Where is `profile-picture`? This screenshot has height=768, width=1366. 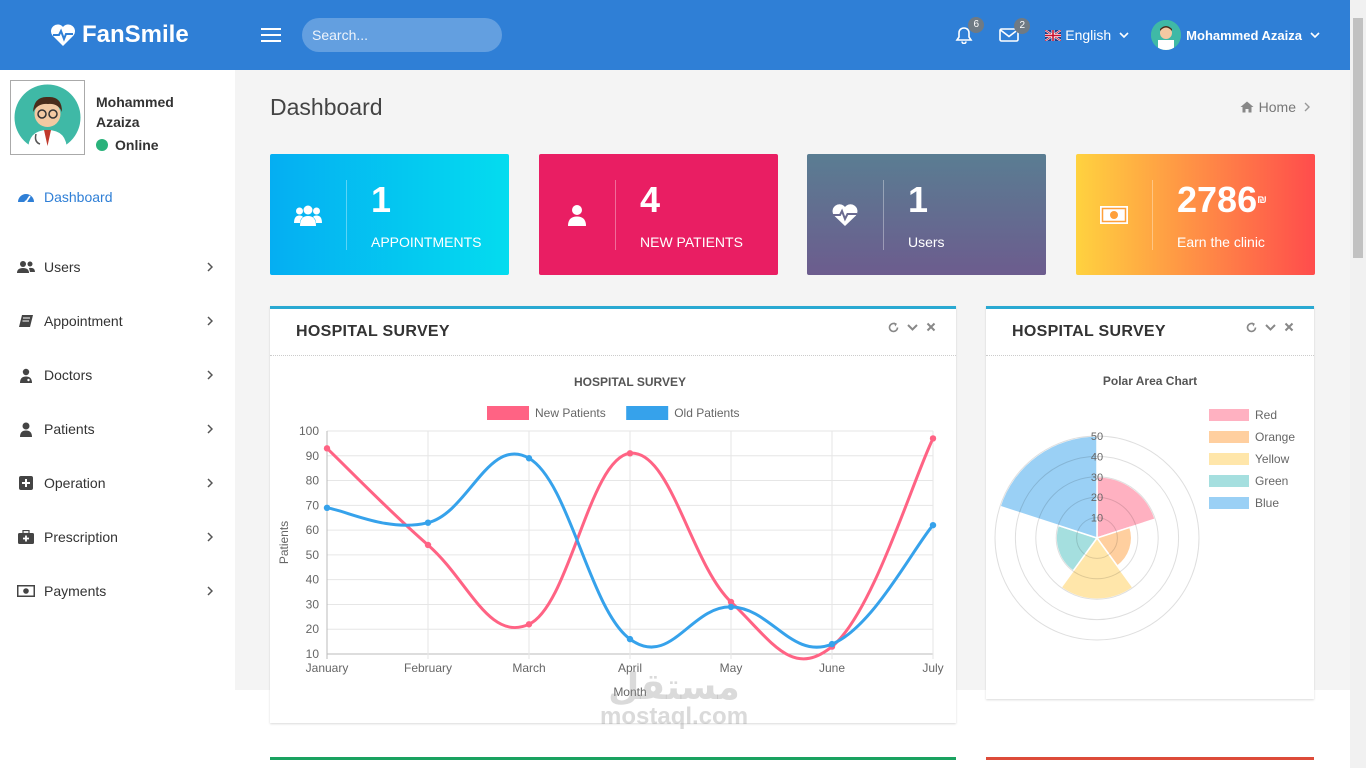 profile-picture is located at coordinates (47, 117).